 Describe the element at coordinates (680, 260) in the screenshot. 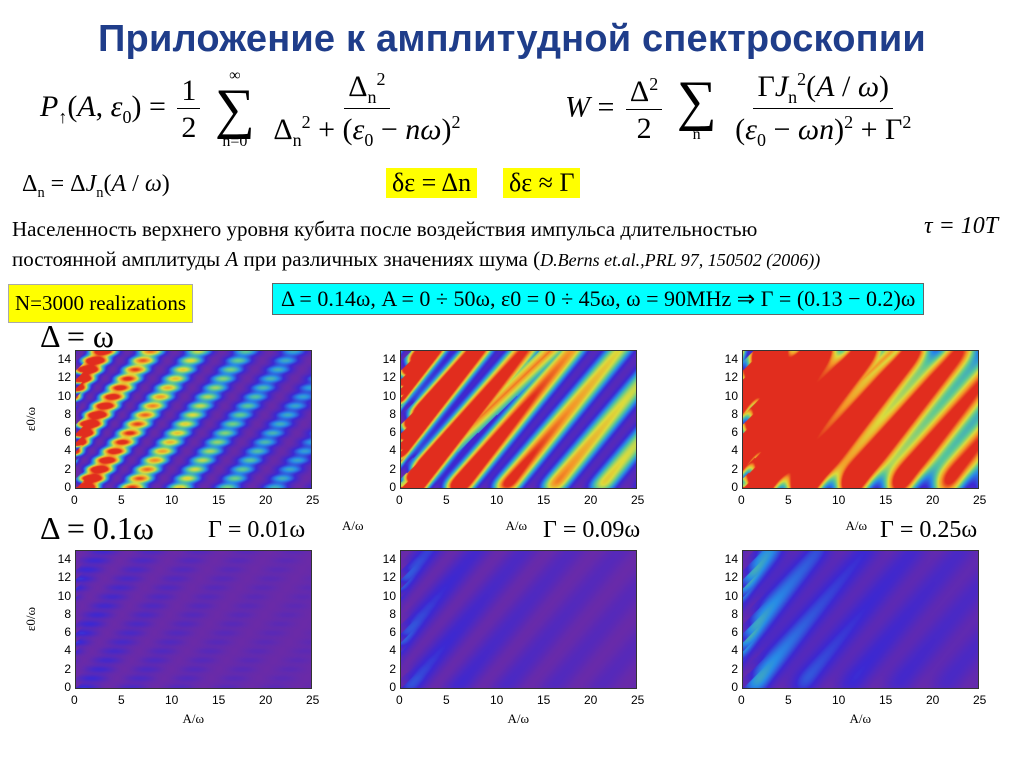

I see `paragraph-reference: D.Berns et.al.,PRL 97, 150502 (2006))` at that location.